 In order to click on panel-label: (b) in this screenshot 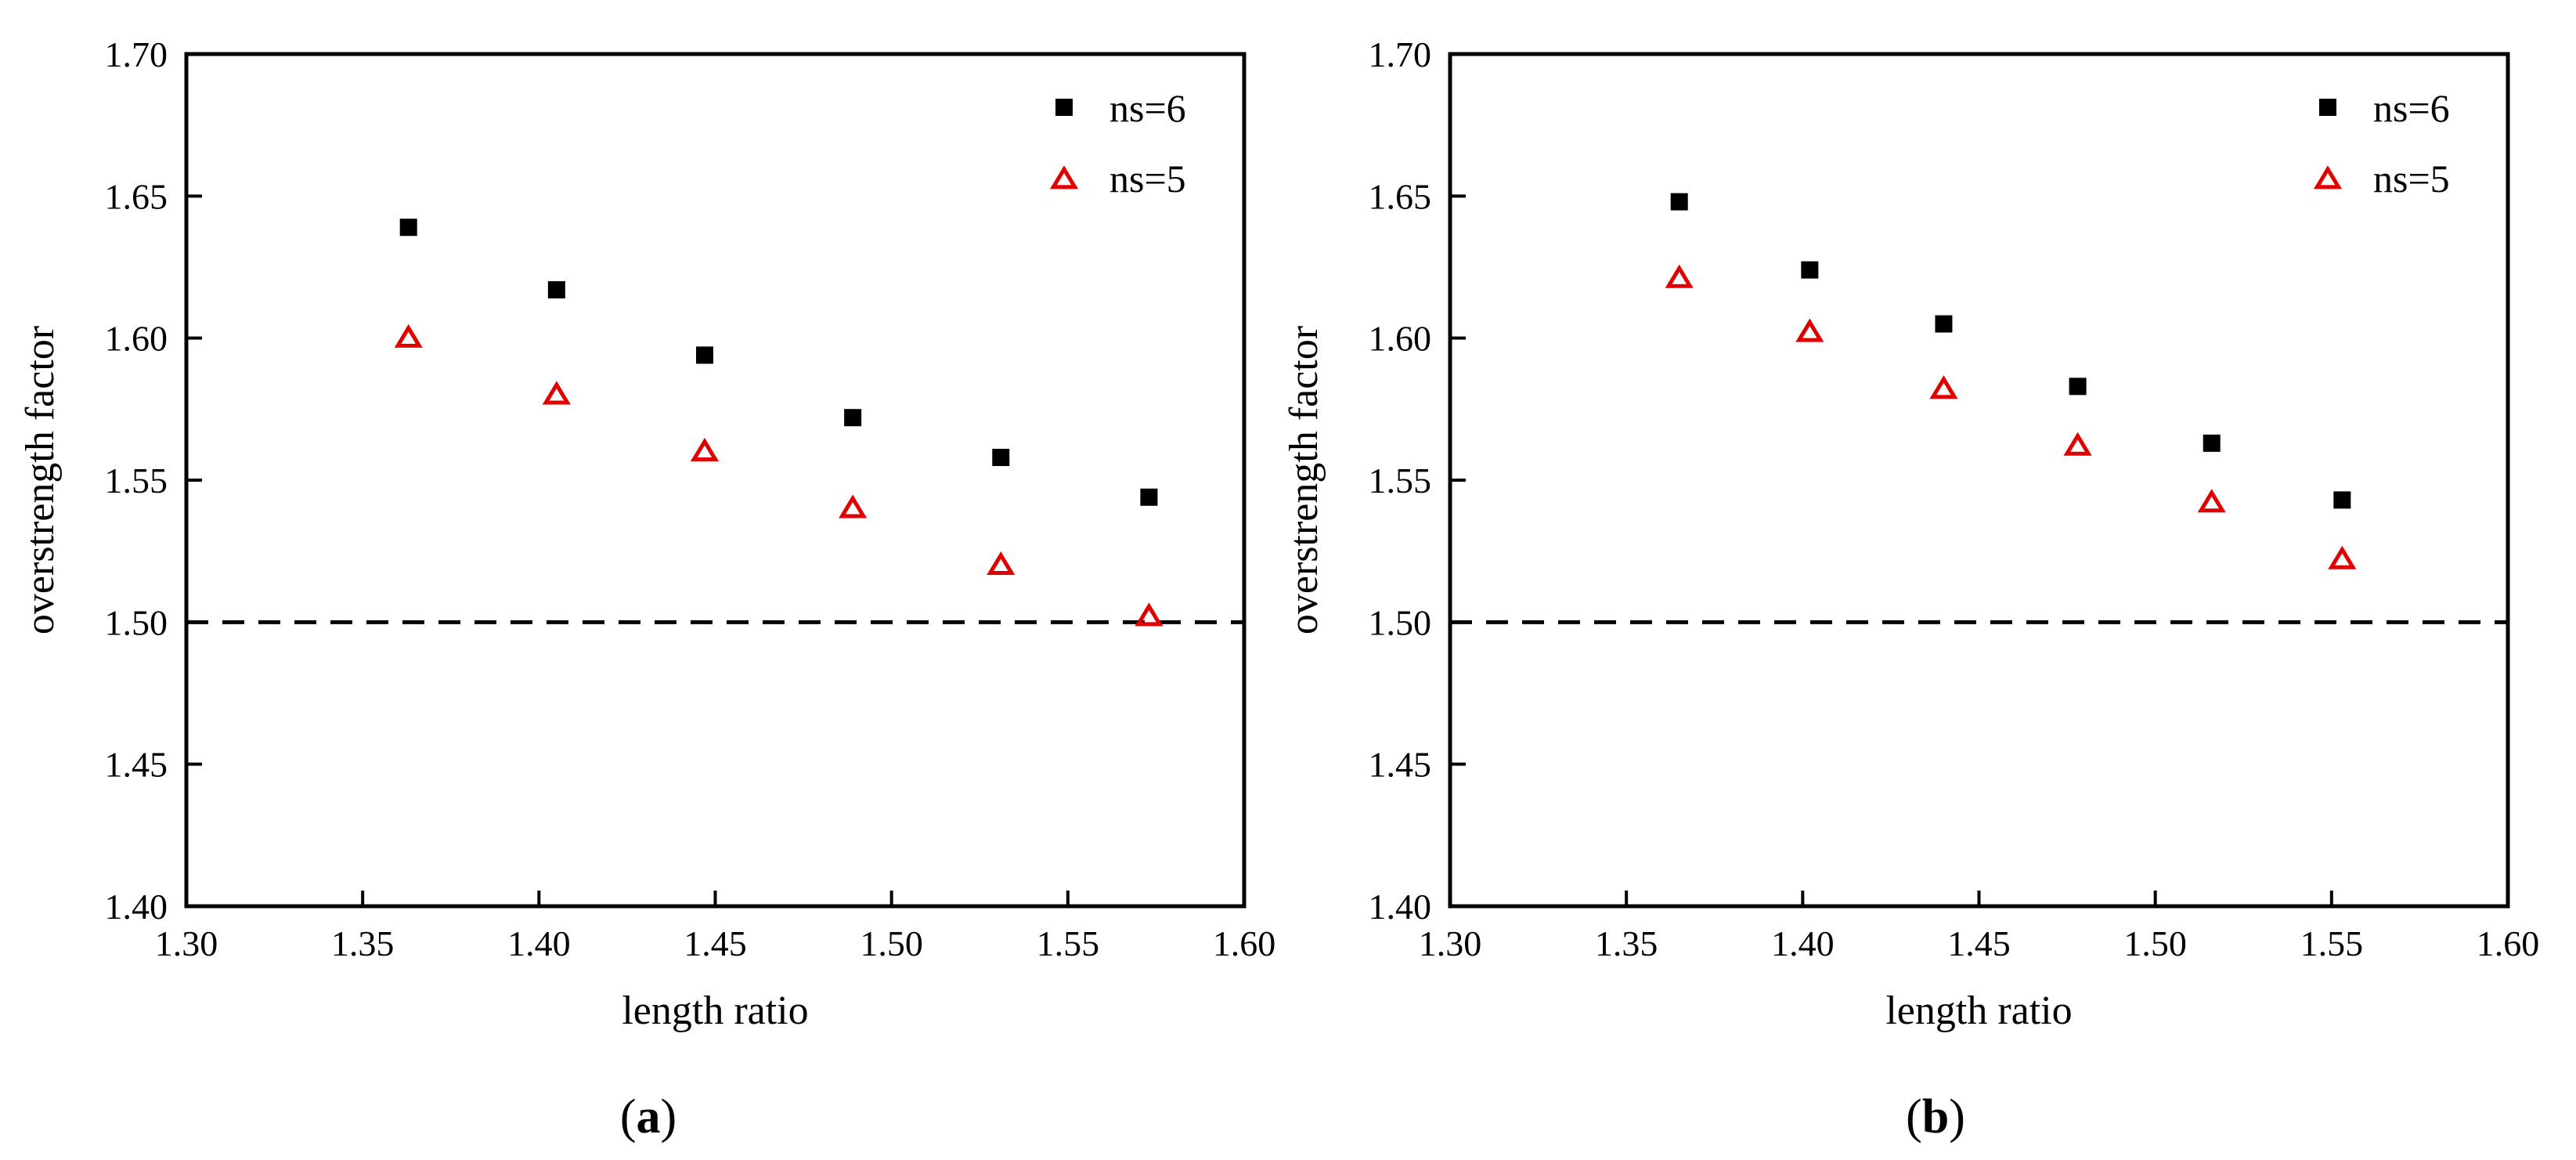, I will do `click(1935, 1117)`.